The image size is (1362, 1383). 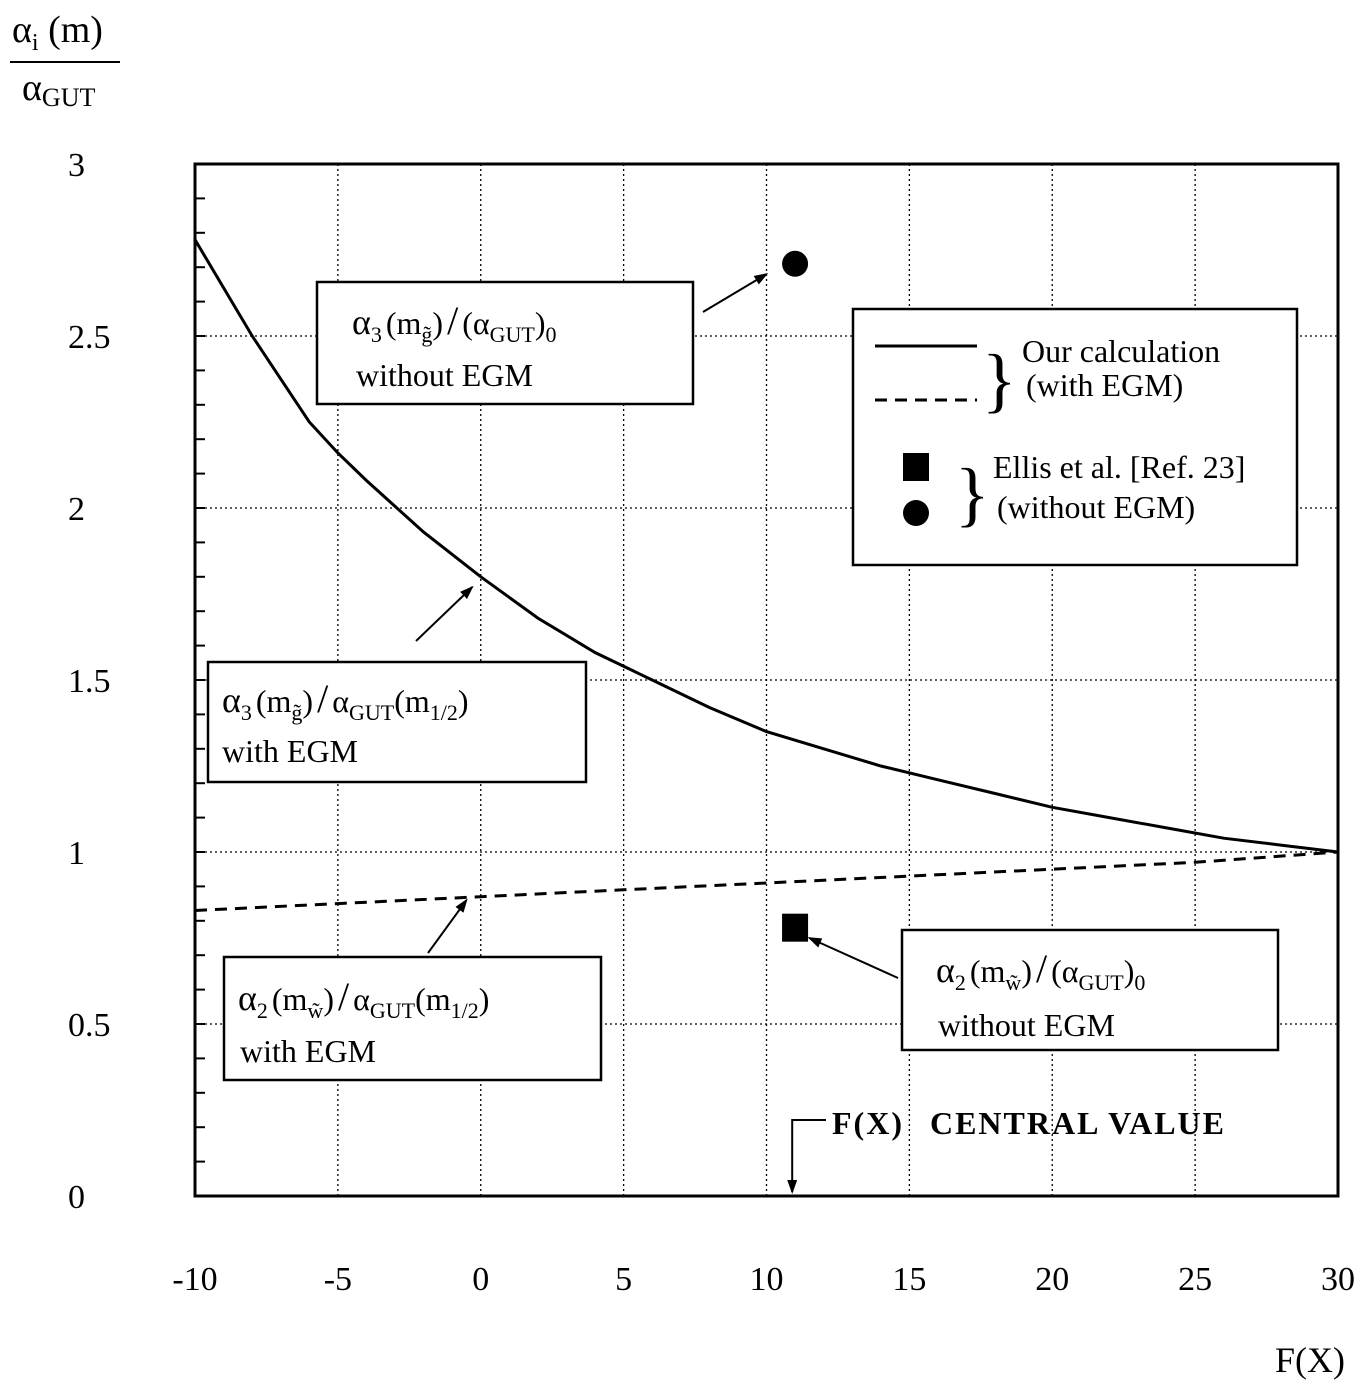 I want to click on legend-entry-our: Our calculation, so click(x=1121, y=351).